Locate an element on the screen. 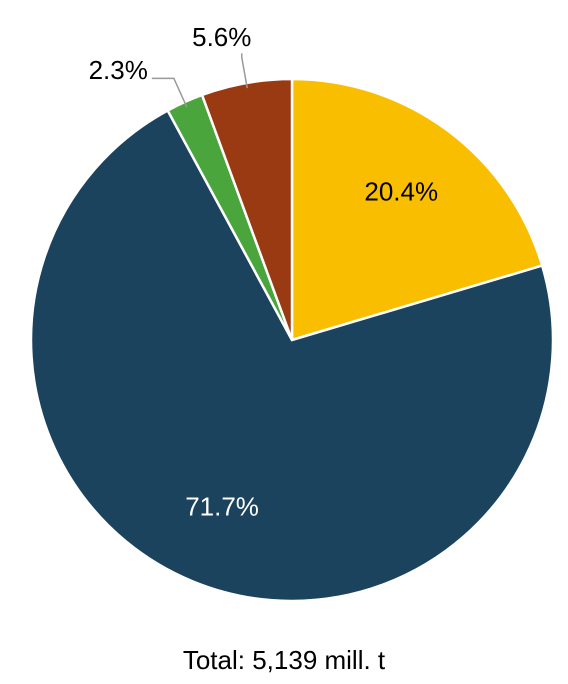 The height and width of the screenshot is (684, 568). slice-label: 20.4% is located at coordinates (401, 191).